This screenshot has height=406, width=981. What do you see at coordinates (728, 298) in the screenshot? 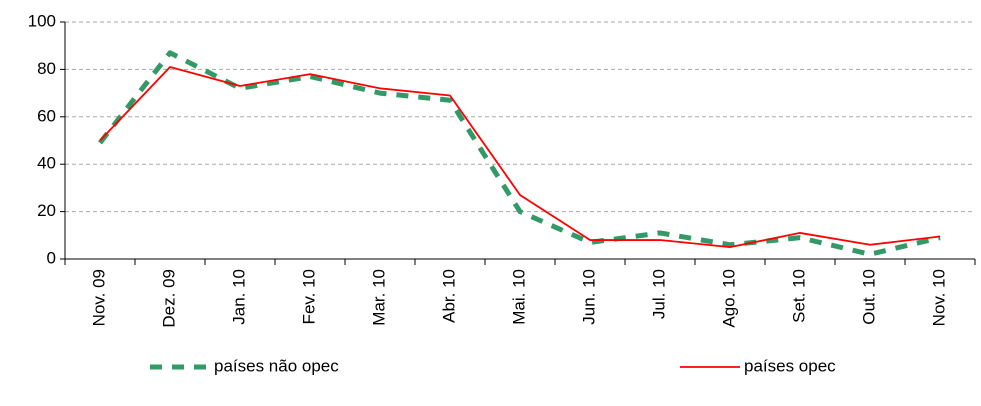
I see `x-tick-label: Ago. 10` at bounding box center [728, 298].